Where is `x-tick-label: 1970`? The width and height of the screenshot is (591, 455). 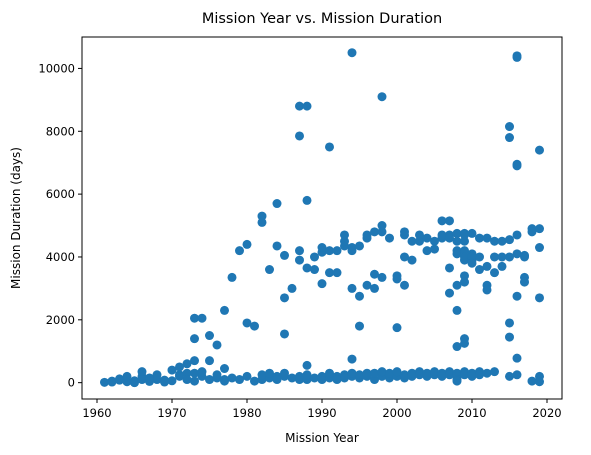
x-tick-label: 1970 is located at coordinates (171, 413).